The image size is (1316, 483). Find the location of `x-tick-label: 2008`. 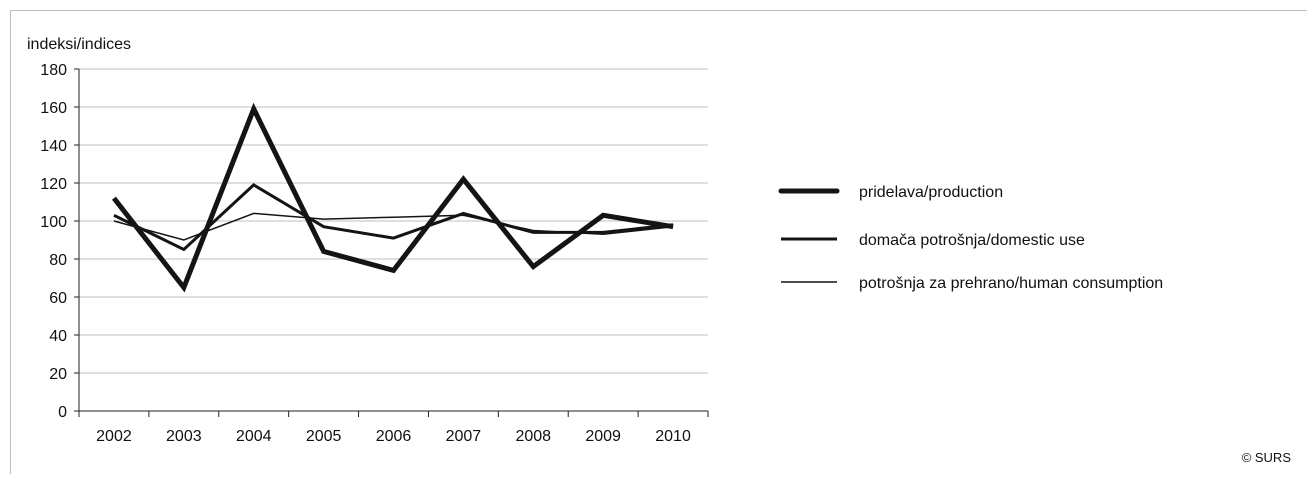

x-tick-label: 2008 is located at coordinates (533, 436).